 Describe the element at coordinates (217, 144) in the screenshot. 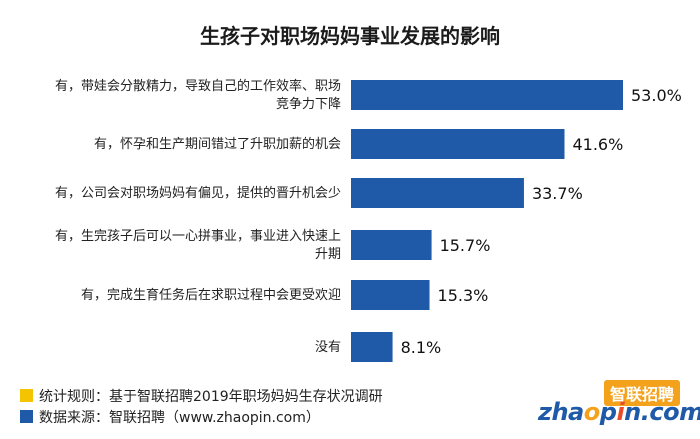

I see `category-label: 有，怀孕和生产期间错过了升职加薪的机会` at that location.